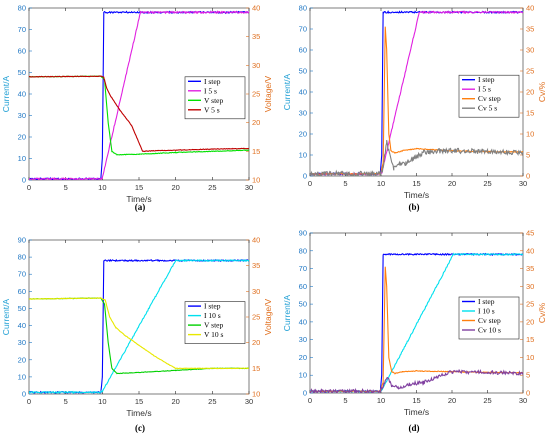  What do you see at coordinates (523, 400) in the screenshot?
I see `x-tick-label: 30` at bounding box center [523, 400].